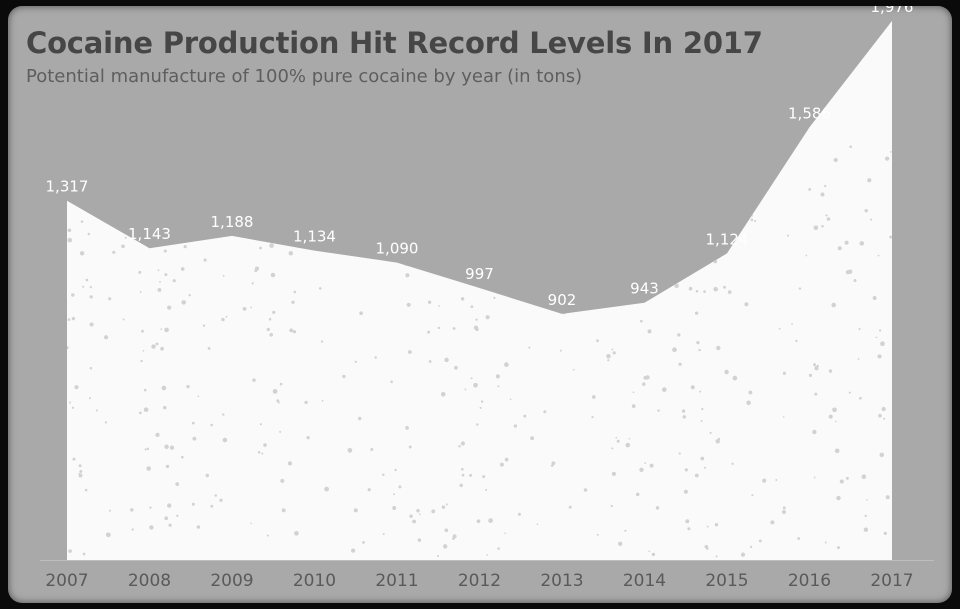 This screenshot has height=609, width=960. I want to click on data-label: 997, so click(479, 274).